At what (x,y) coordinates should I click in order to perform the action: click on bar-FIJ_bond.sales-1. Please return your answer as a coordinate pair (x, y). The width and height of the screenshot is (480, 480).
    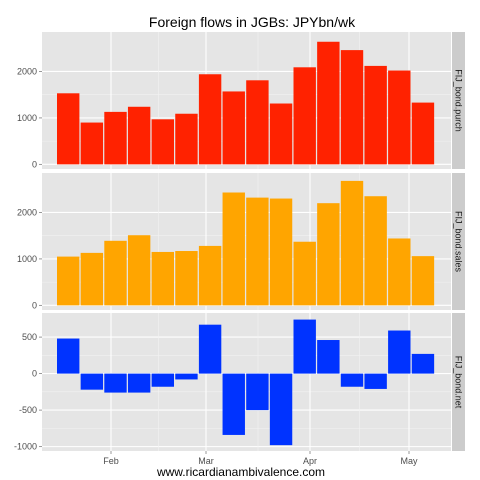
    Looking at the image, I should click on (68, 281).